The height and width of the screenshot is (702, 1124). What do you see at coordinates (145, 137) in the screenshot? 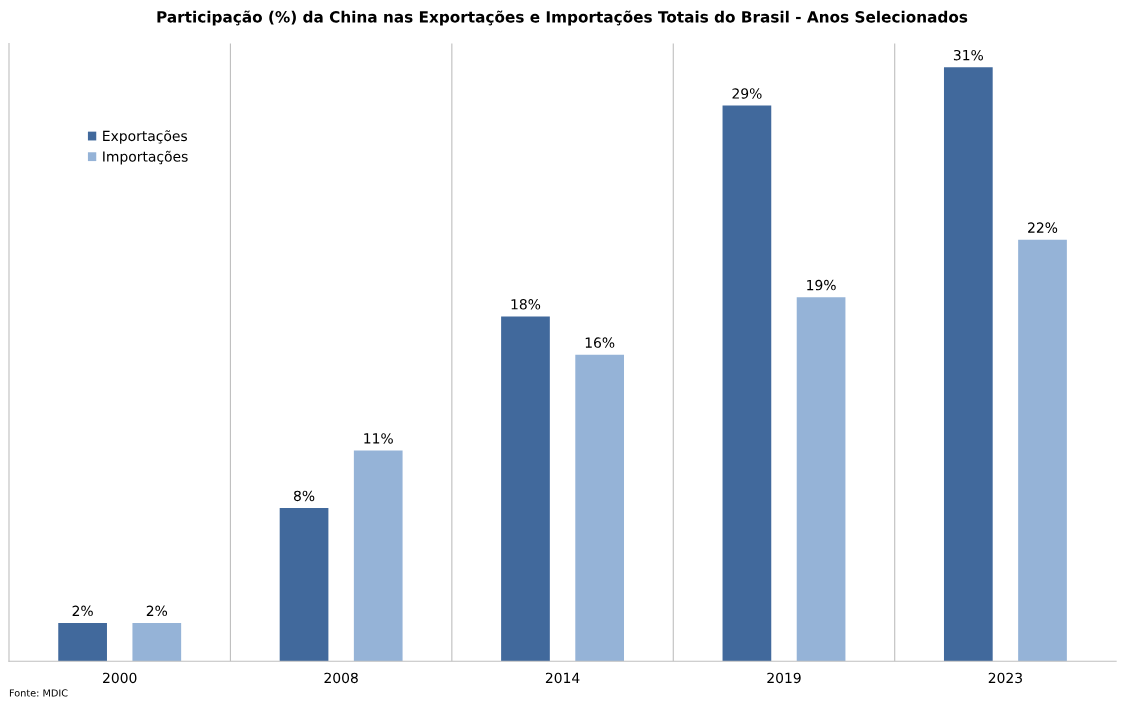
I see `legend-label: Exportações` at bounding box center [145, 137].